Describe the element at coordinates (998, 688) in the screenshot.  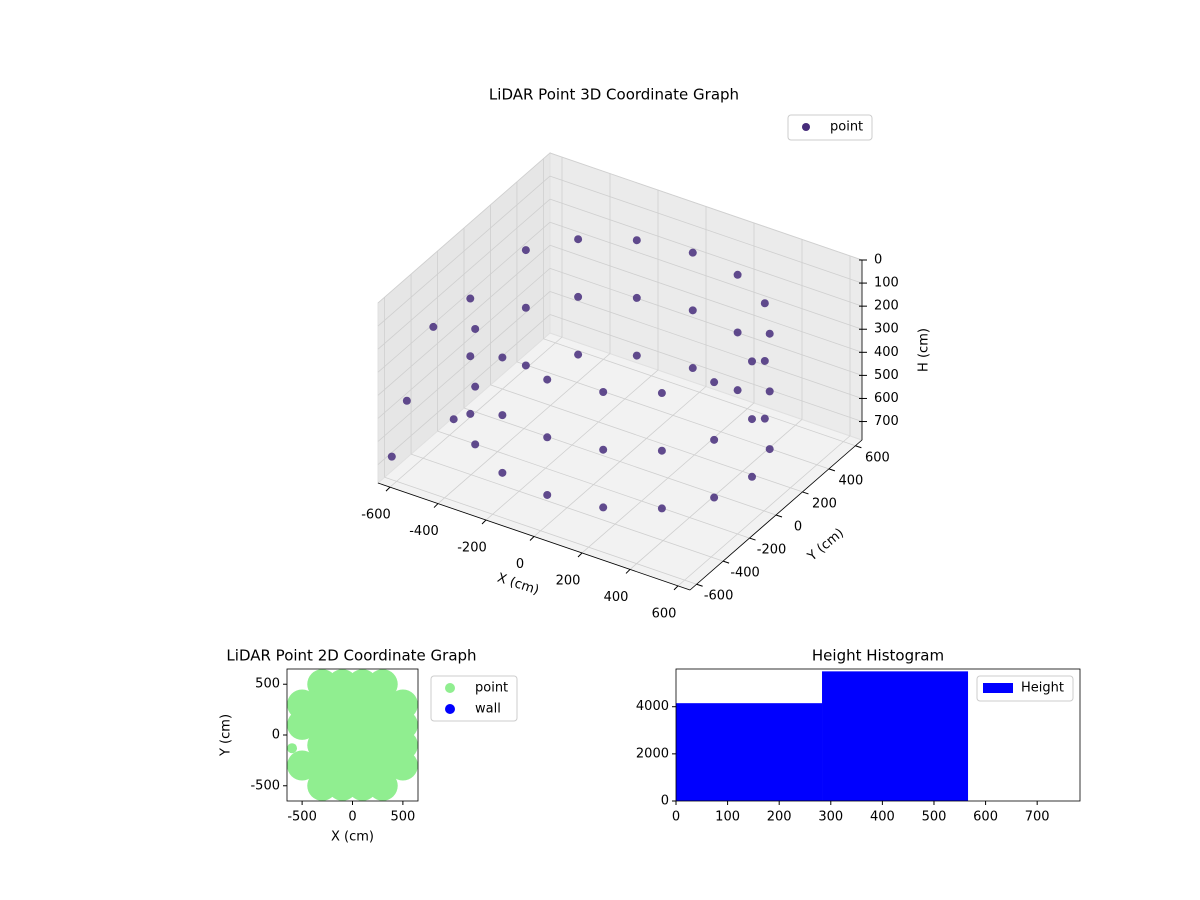
I see `legend-swatch` at that location.